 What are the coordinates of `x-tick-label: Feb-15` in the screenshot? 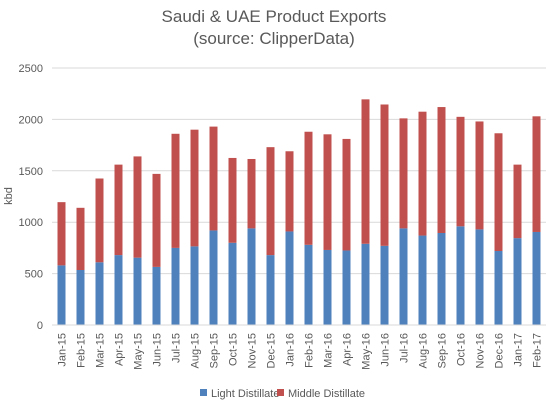 It's located at (82, 350).